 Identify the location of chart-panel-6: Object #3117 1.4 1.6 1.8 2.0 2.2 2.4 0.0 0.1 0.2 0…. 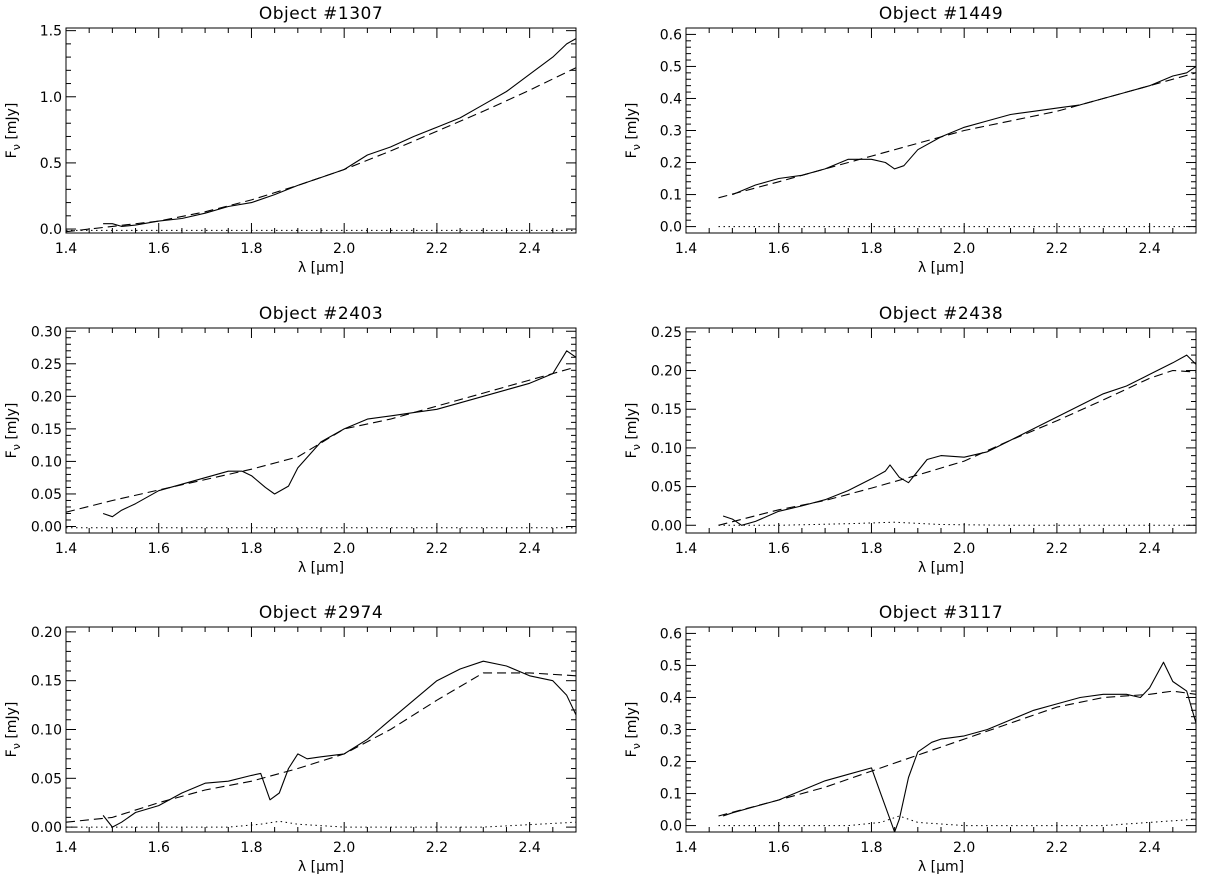
(910, 739).